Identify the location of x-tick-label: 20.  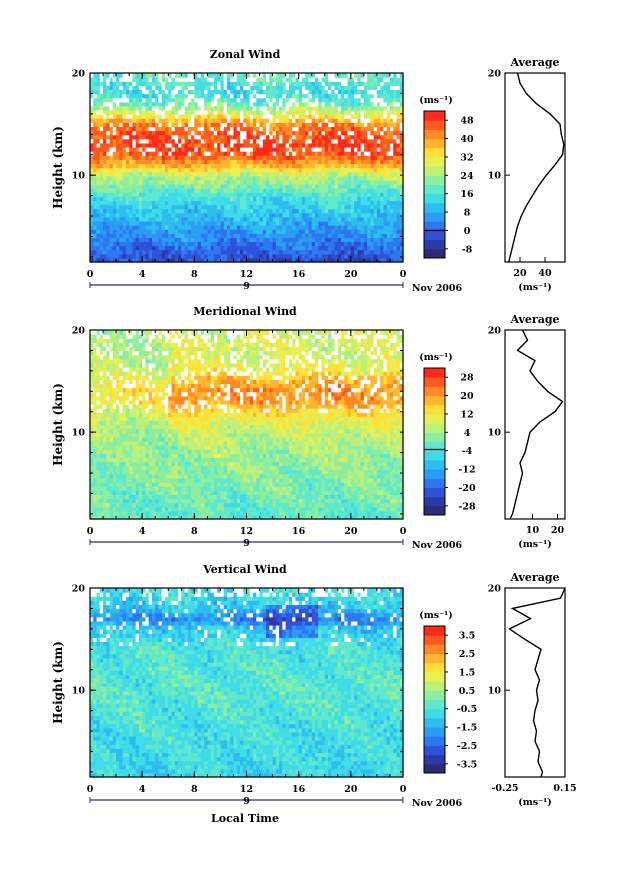
(351, 274).